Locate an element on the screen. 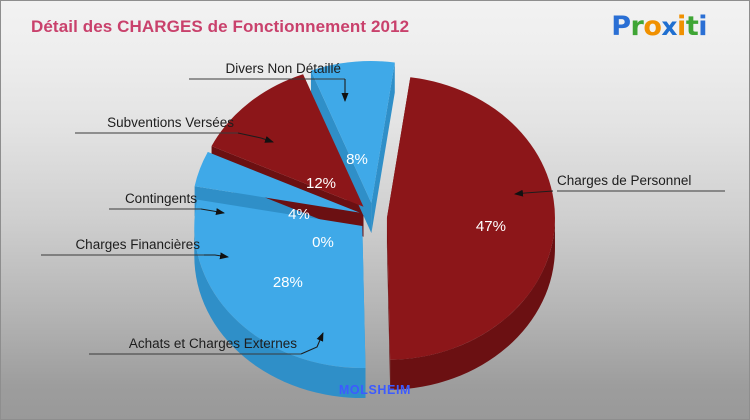  pie-slice-achats-et-charges-externes is located at coordinates (280, 284).